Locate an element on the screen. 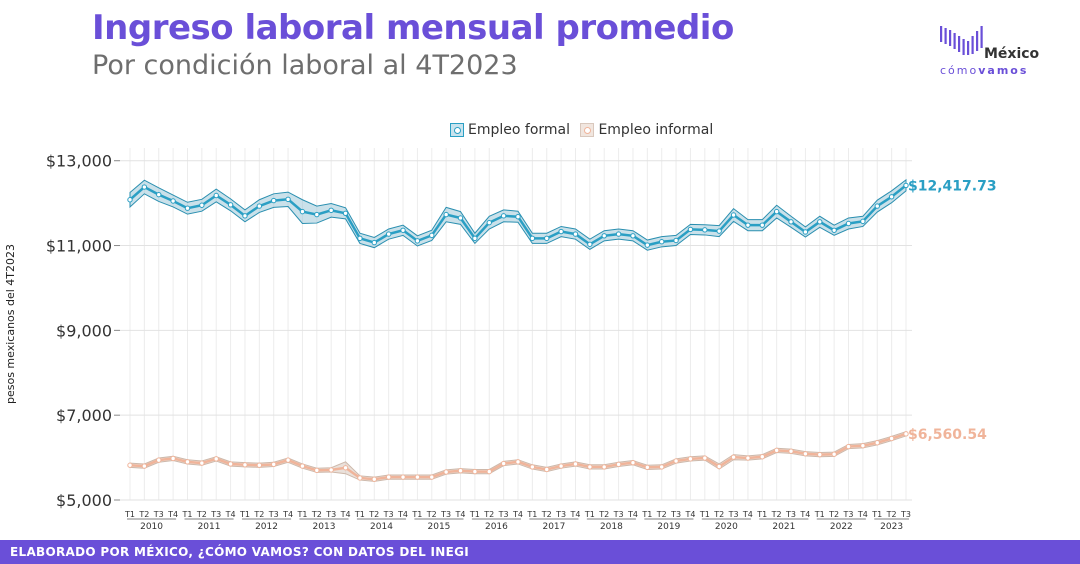 The height and width of the screenshot is (564, 1080). page-title: Ingreso laboral mensual promedio is located at coordinates (413, 28).